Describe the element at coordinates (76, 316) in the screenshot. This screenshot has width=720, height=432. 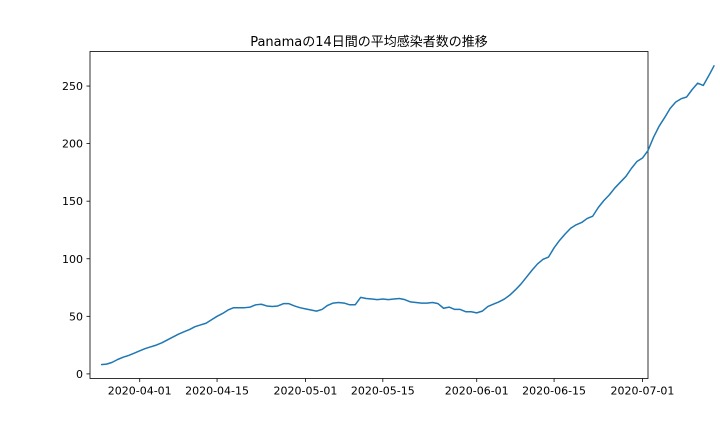
I see `y-tick-label: 50` at that location.